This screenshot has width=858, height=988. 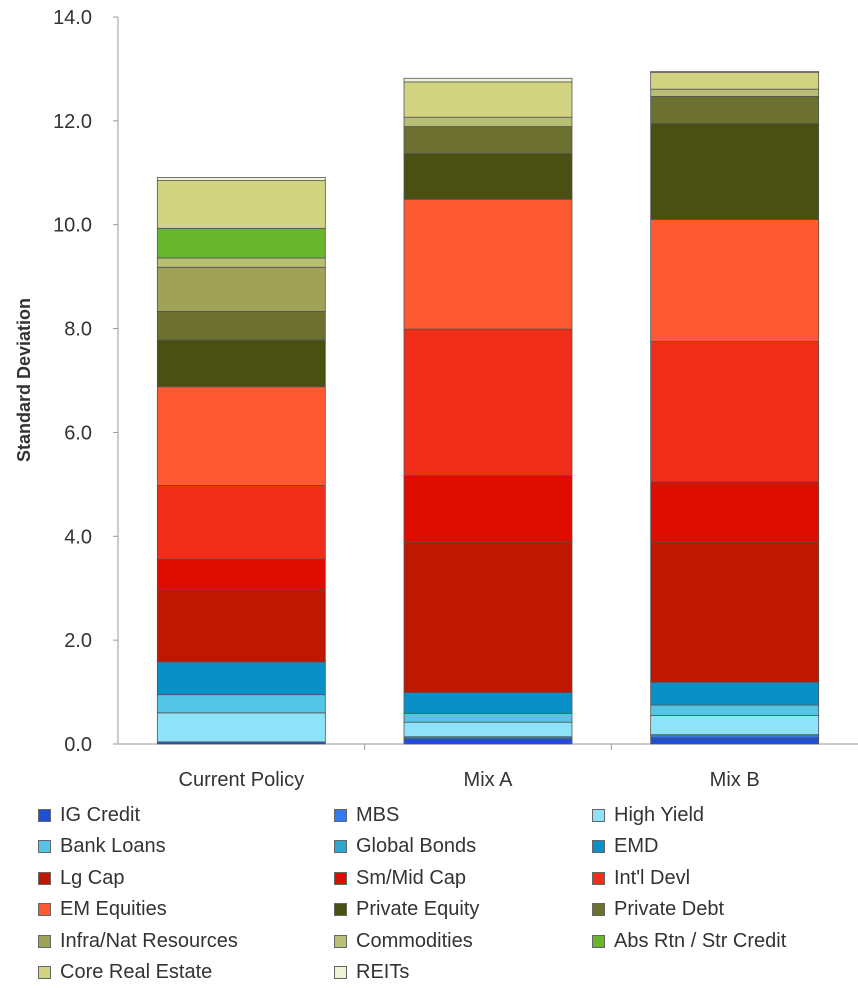 What do you see at coordinates (241, 727) in the screenshot?
I see `bar-segment-high-yield-current-policy` at bounding box center [241, 727].